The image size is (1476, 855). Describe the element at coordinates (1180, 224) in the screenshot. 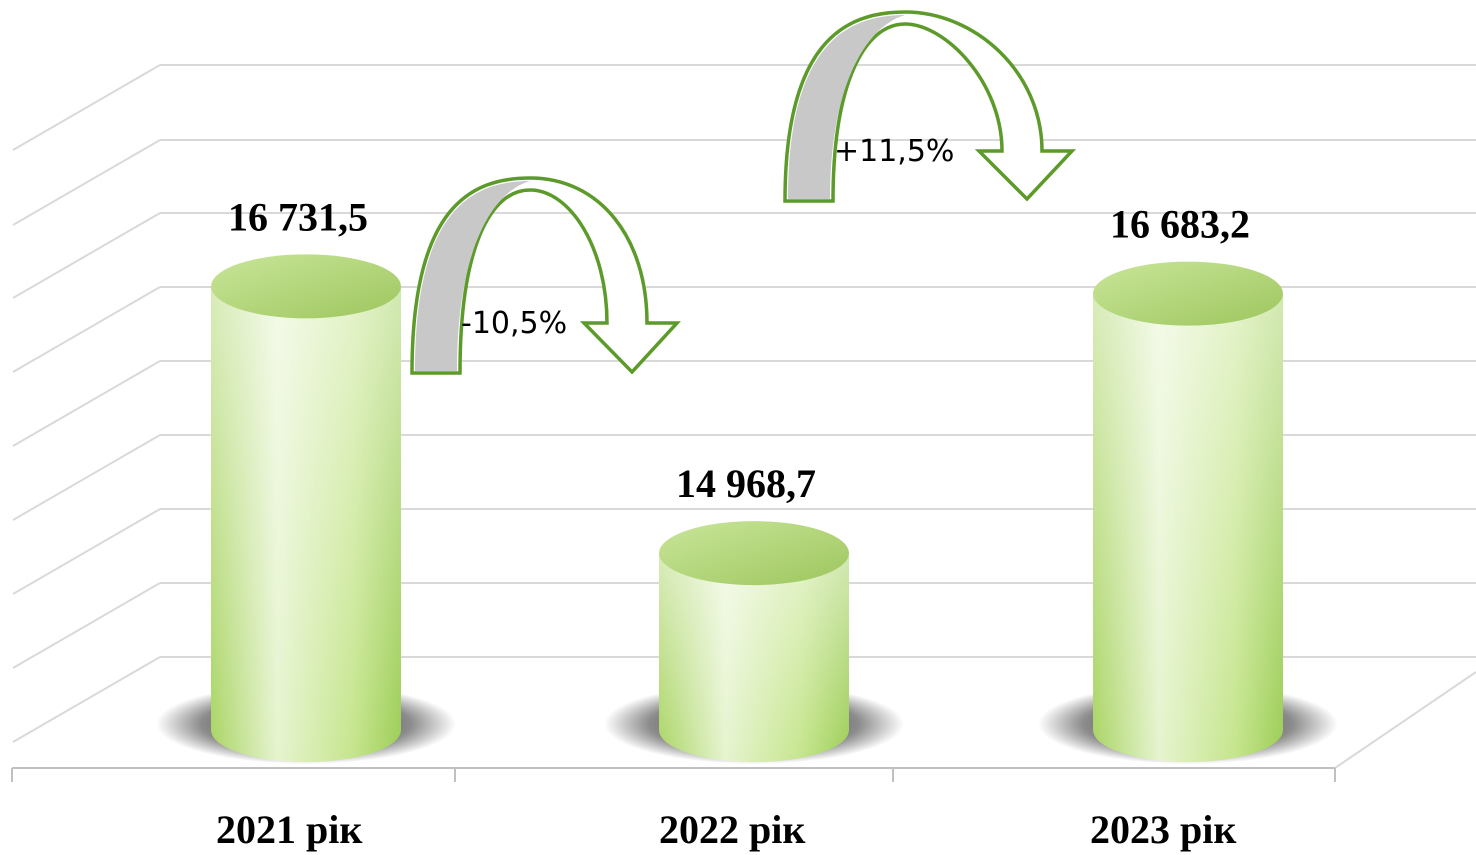

I see `value-label: 16 683,2` at that location.